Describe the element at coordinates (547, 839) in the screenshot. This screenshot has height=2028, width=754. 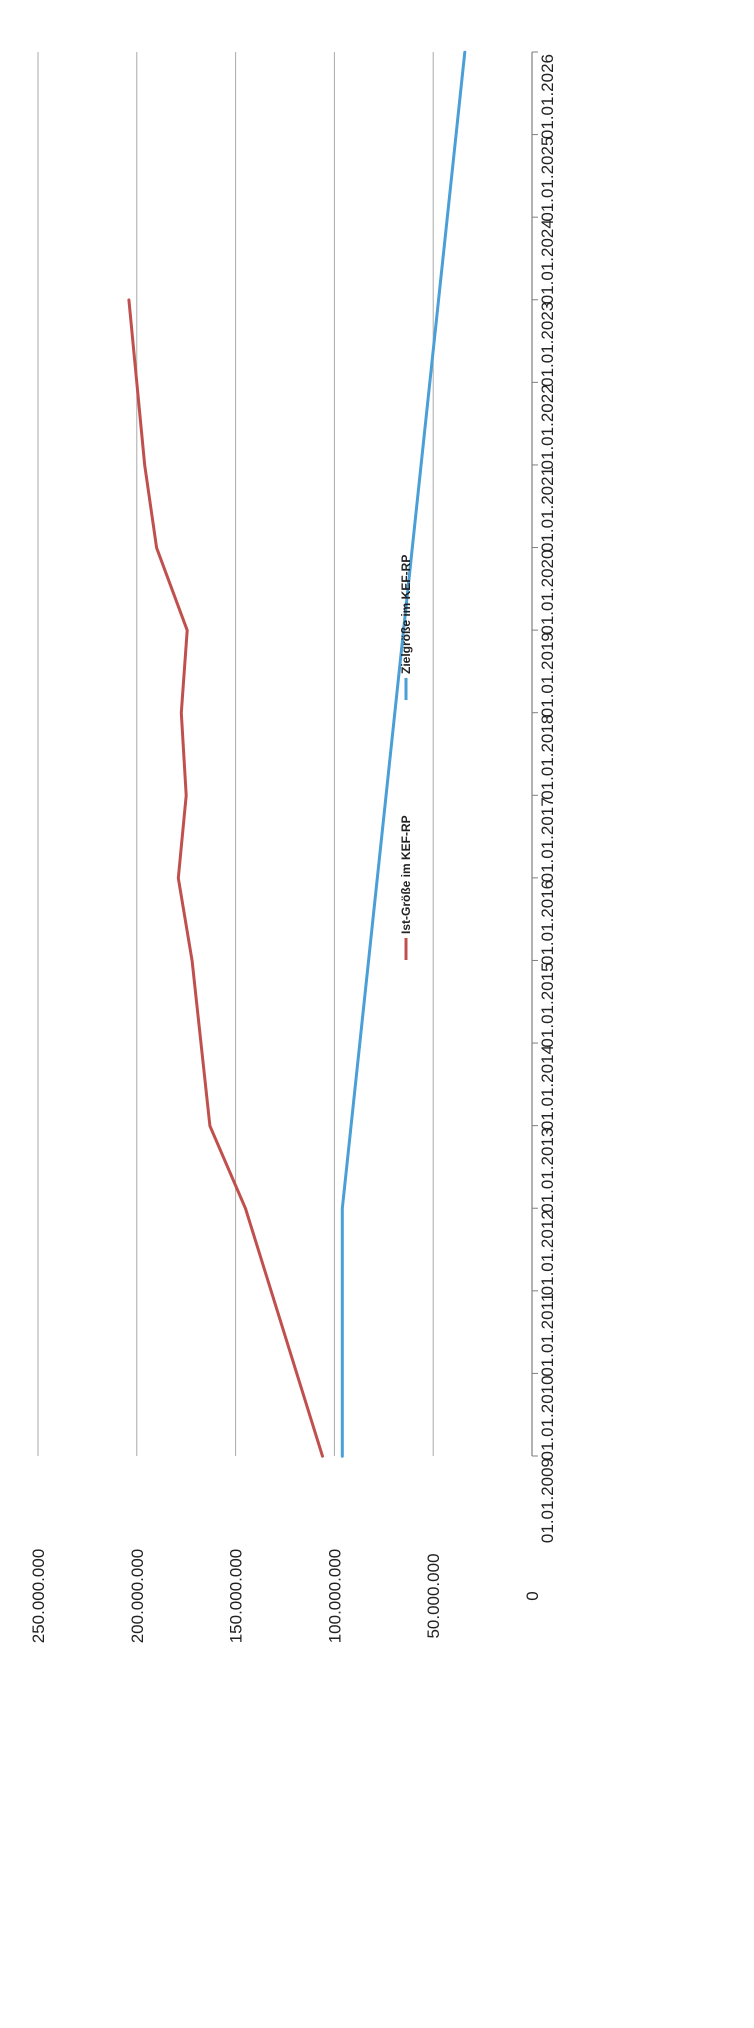
I see `x-tick-label: 01.01.2017` at that location.